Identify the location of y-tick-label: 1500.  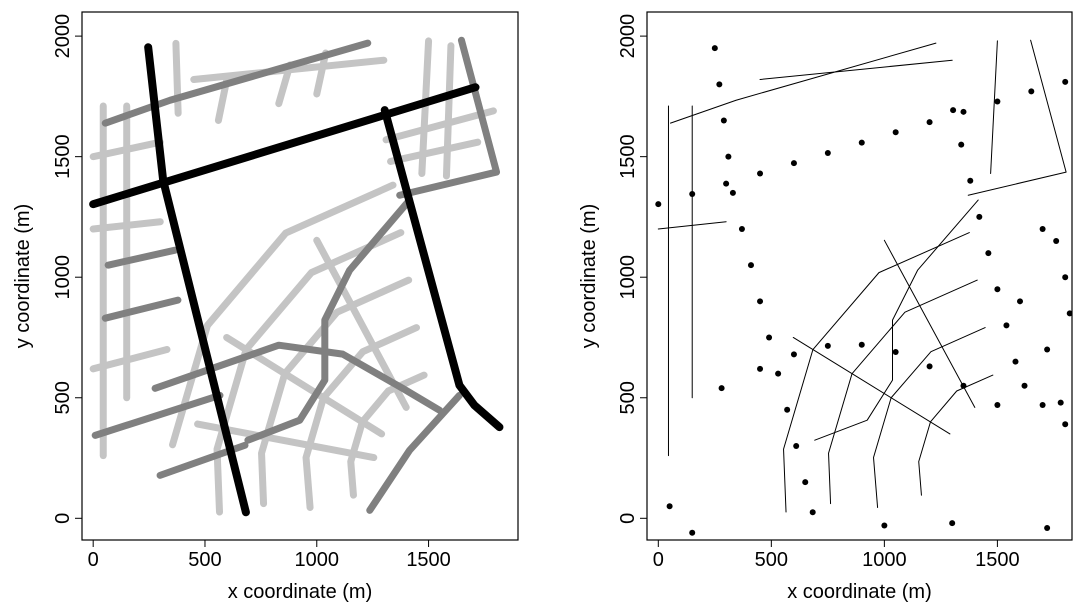
(628, 156).